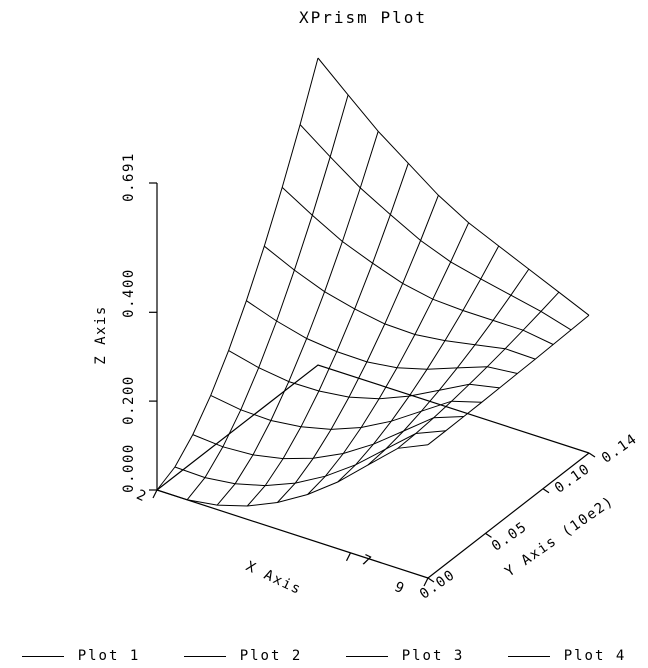 The width and height of the screenshot is (648, 668). Describe the element at coordinates (400, 588) in the screenshot. I see `x-tick-label: 9` at that location.